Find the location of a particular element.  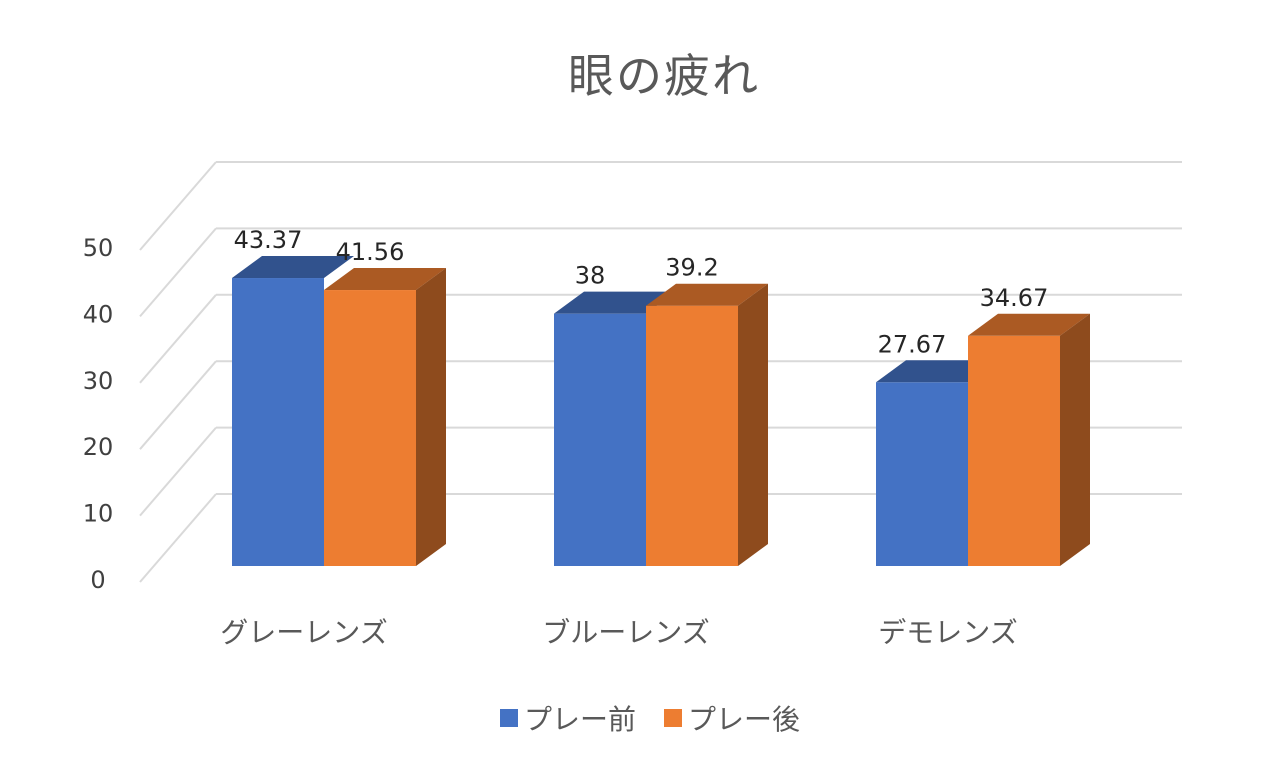

legend: プレー前 プレー後 is located at coordinates (640, 718).